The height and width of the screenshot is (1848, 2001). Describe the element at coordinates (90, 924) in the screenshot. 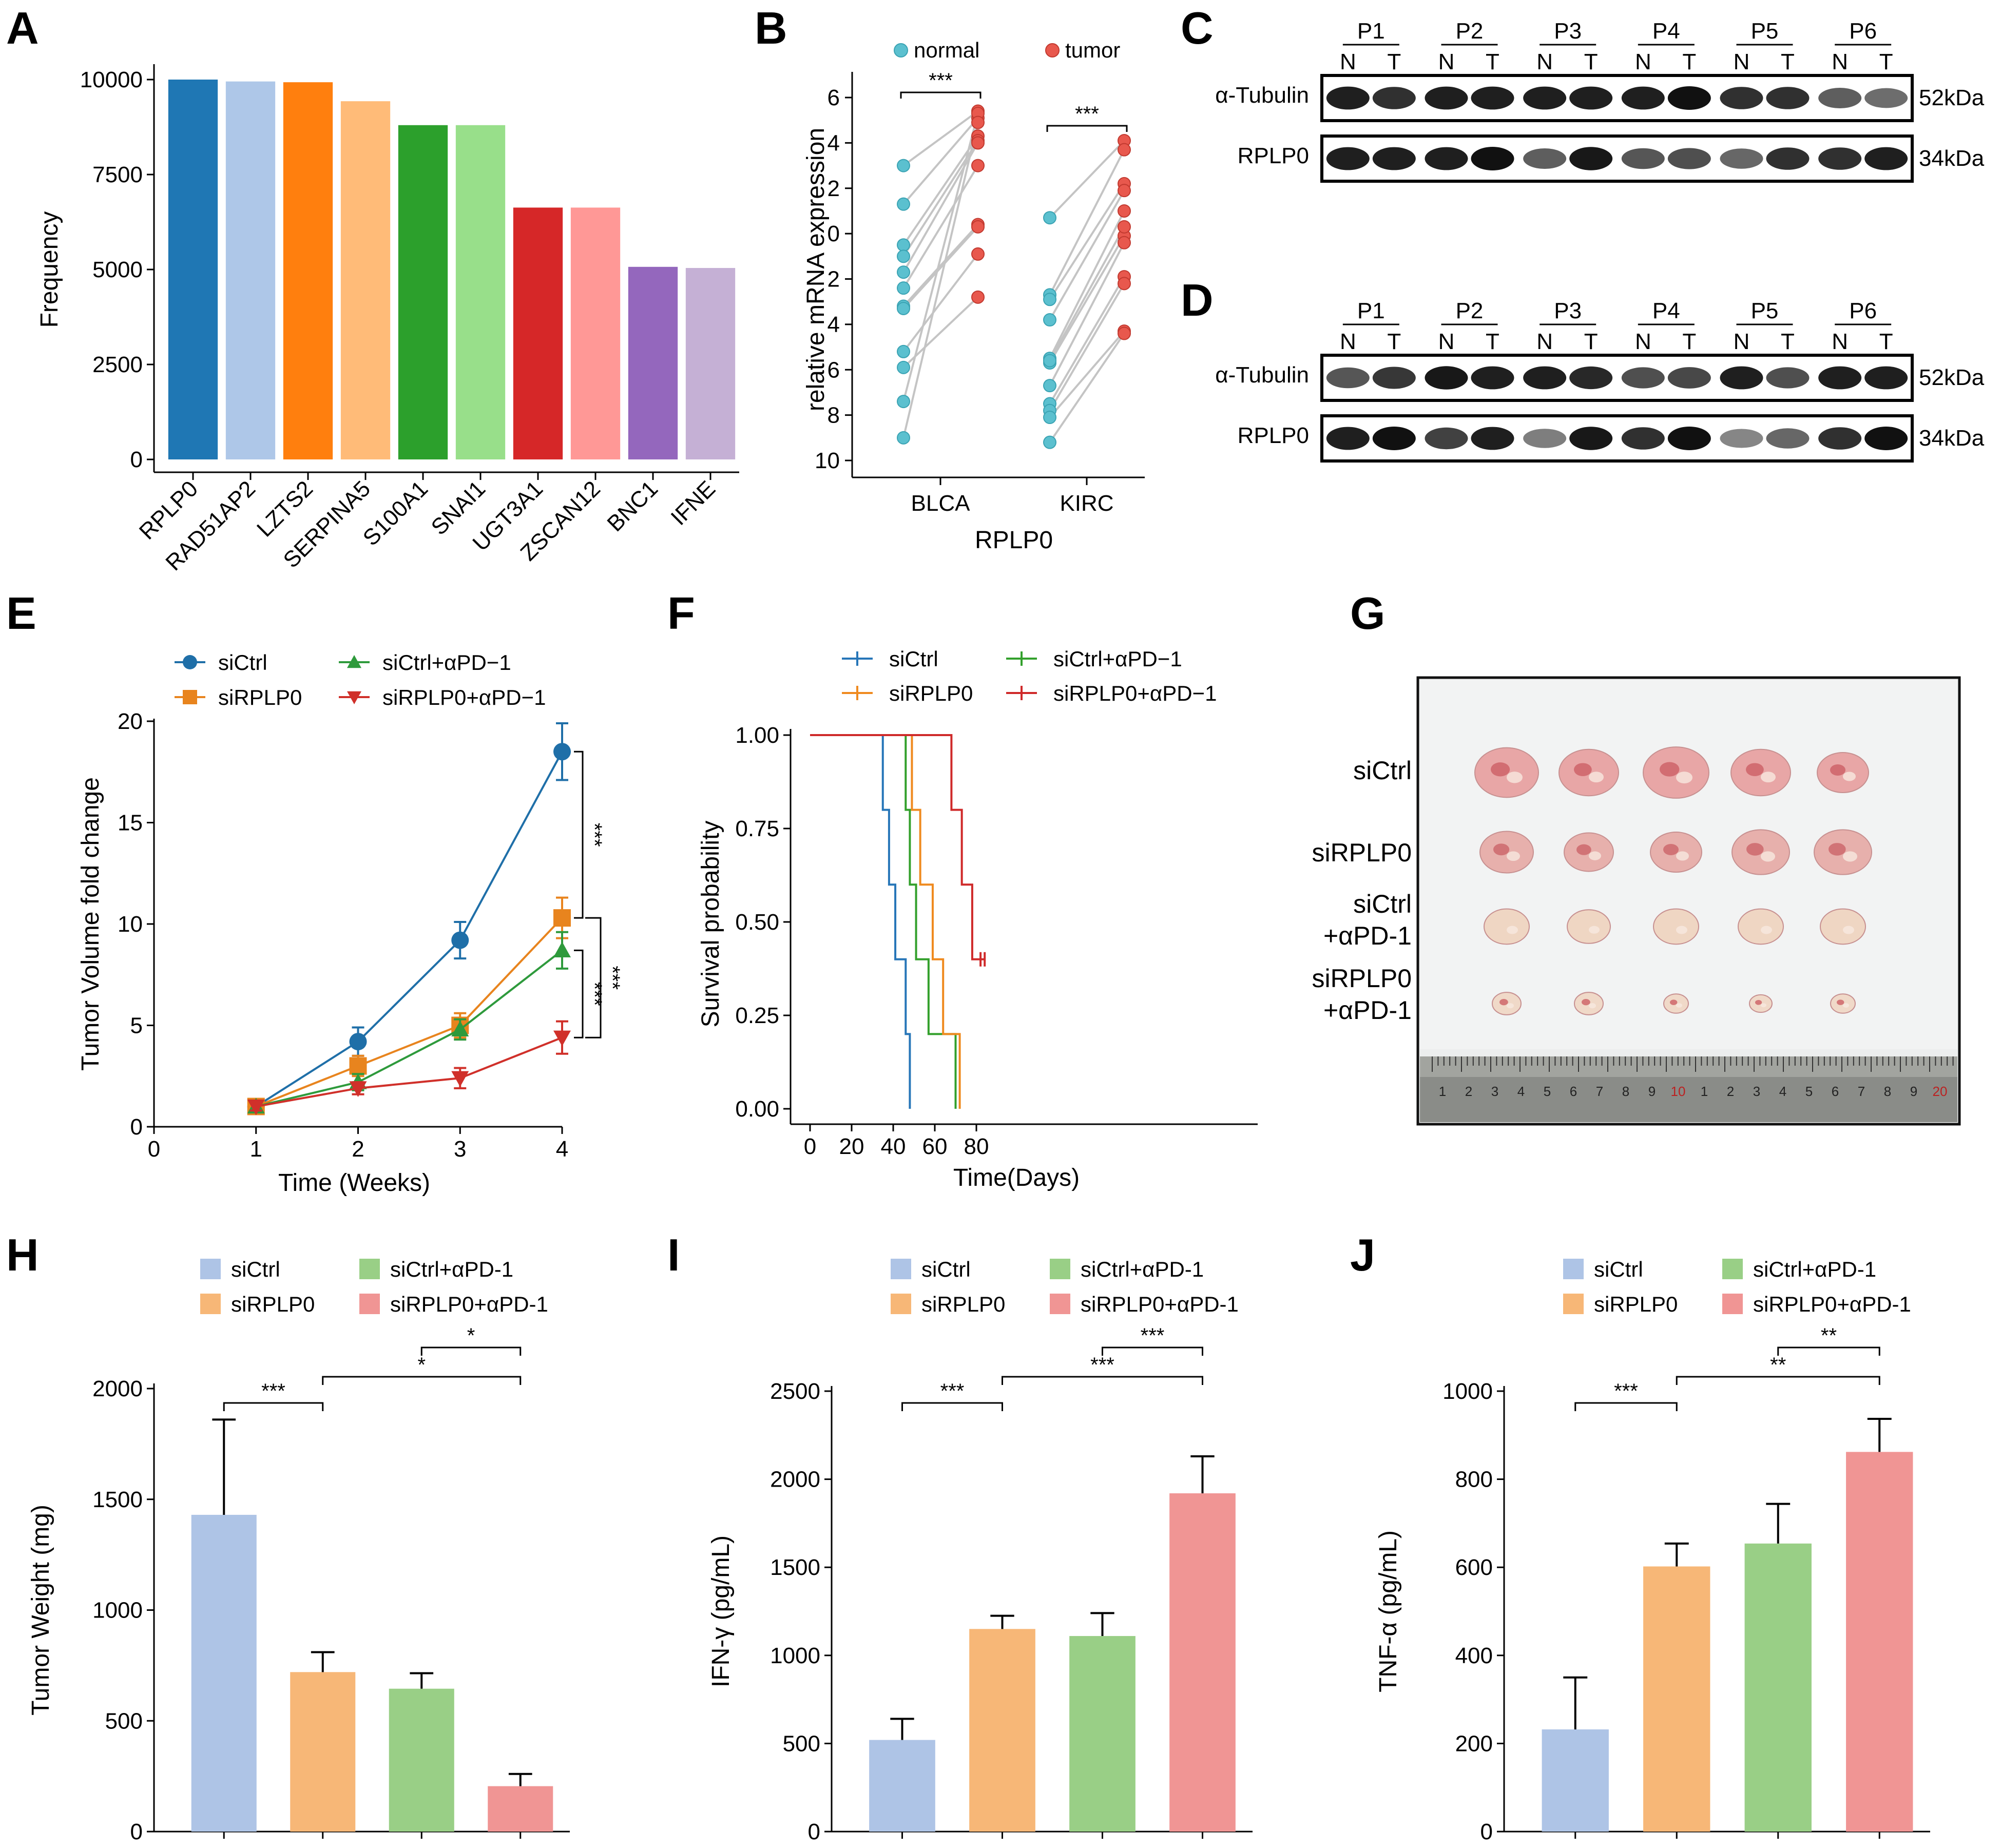

I see `y-axis-title: Tumor Volume fold change` at that location.